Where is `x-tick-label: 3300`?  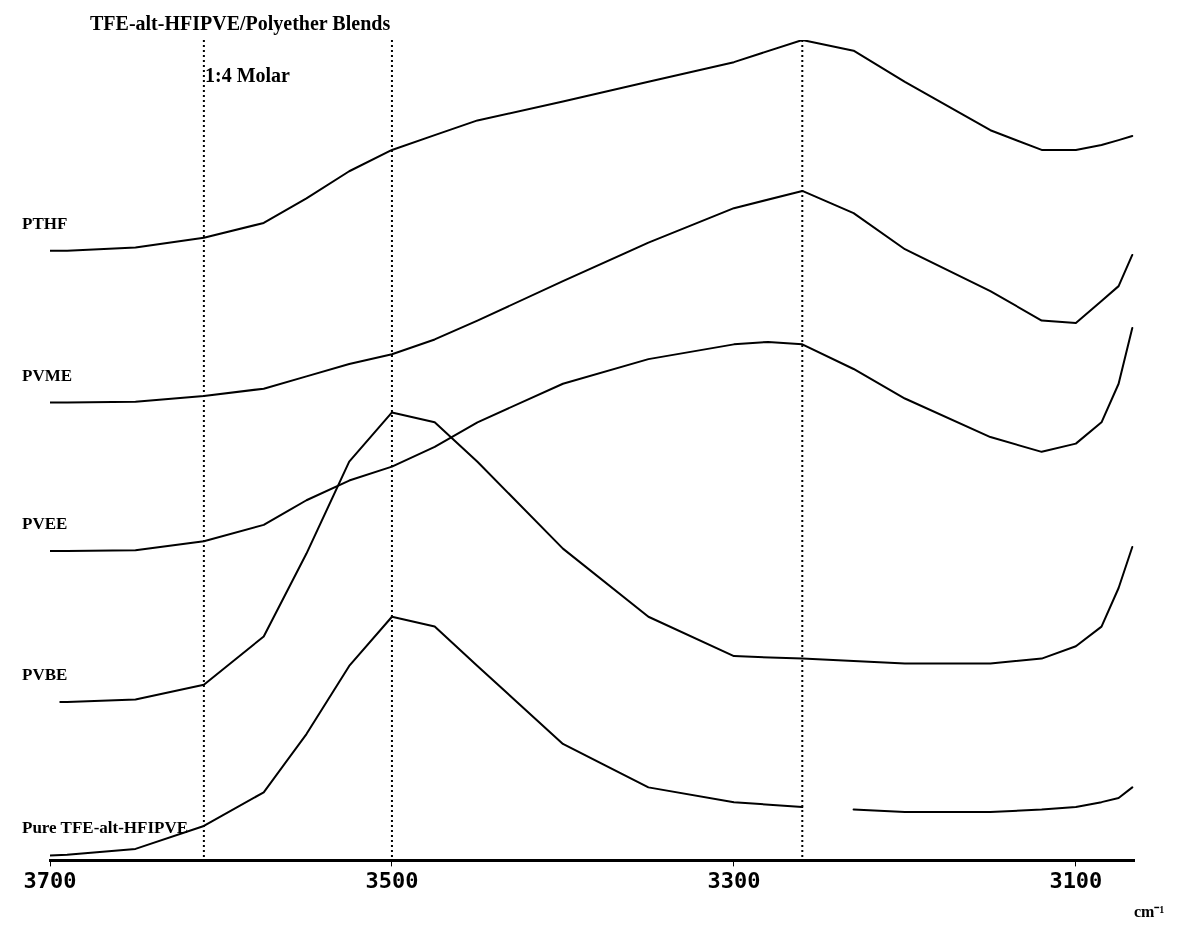 x-tick-label: 3300 is located at coordinates (734, 881).